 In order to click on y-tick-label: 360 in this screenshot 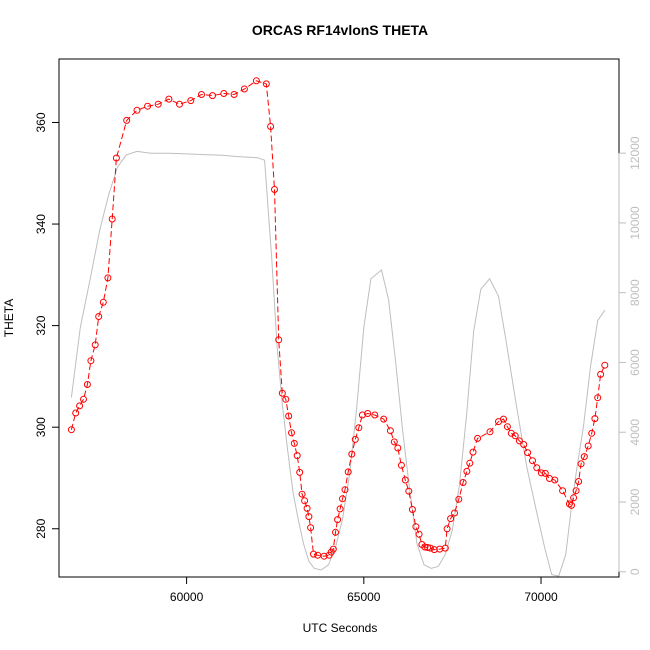, I will do `click(41, 122)`.